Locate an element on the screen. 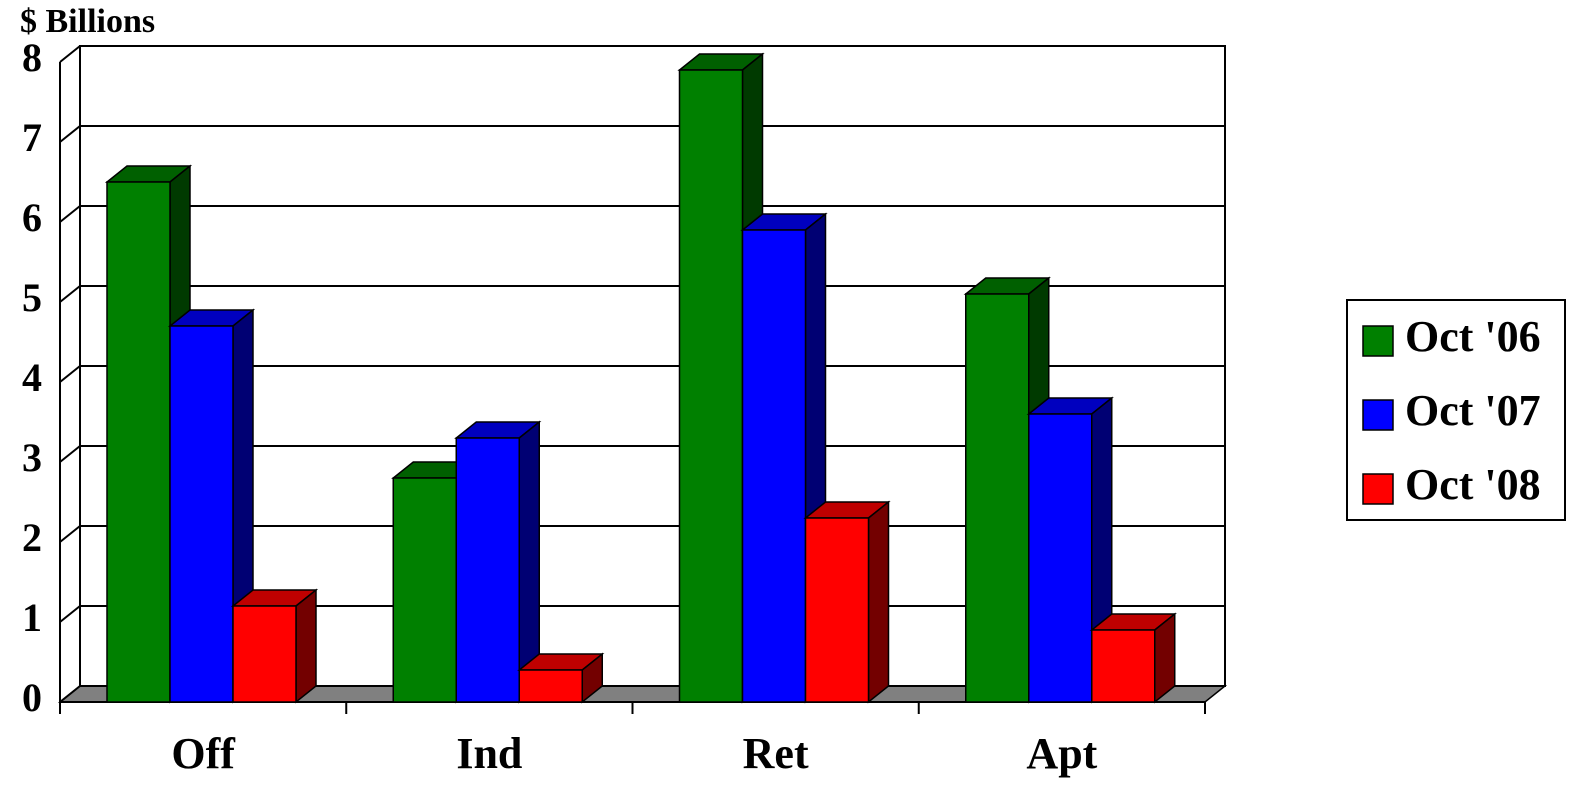 The width and height of the screenshot is (1585, 790). x-tick-label: Apt is located at coordinates (1061, 753).